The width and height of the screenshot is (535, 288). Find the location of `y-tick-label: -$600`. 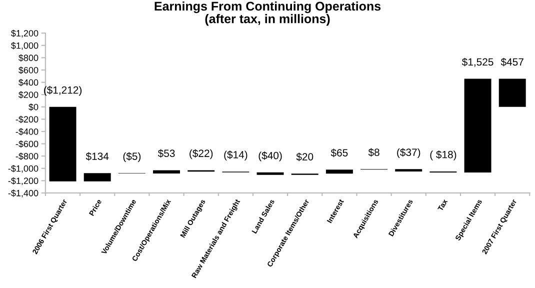

y-tick-label: -$600 is located at coordinates (27, 144).